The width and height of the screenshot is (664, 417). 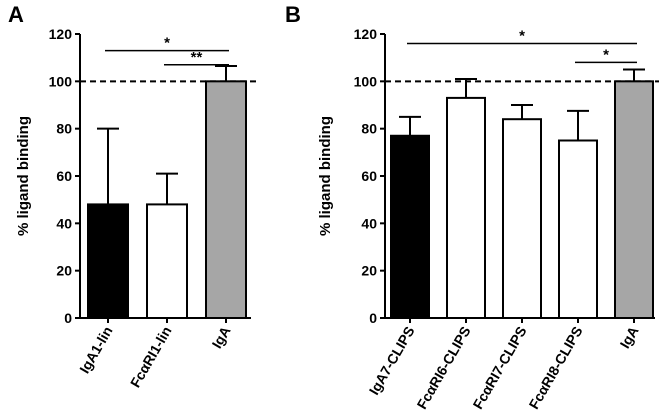 What do you see at coordinates (64, 176) in the screenshot?
I see `y-tick-label-a: 60` at bounding box center [64, 176].